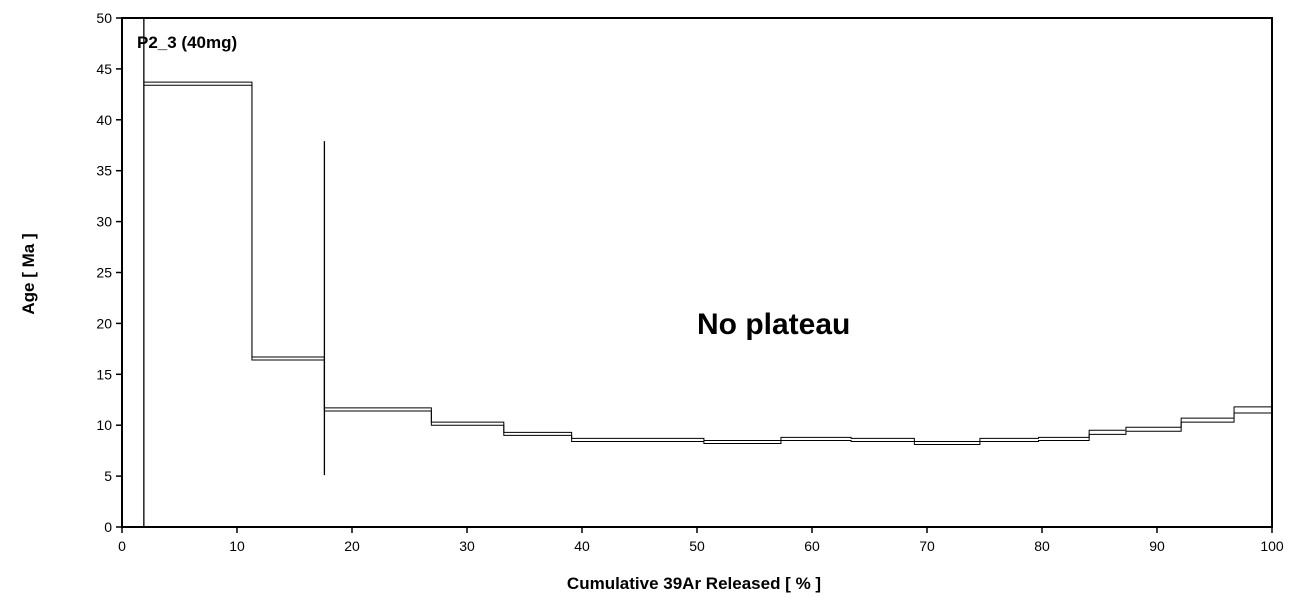  Describe the element at coordinates (1272, 546) in the screenshot. I see `x-tick-label: 100` at that location.